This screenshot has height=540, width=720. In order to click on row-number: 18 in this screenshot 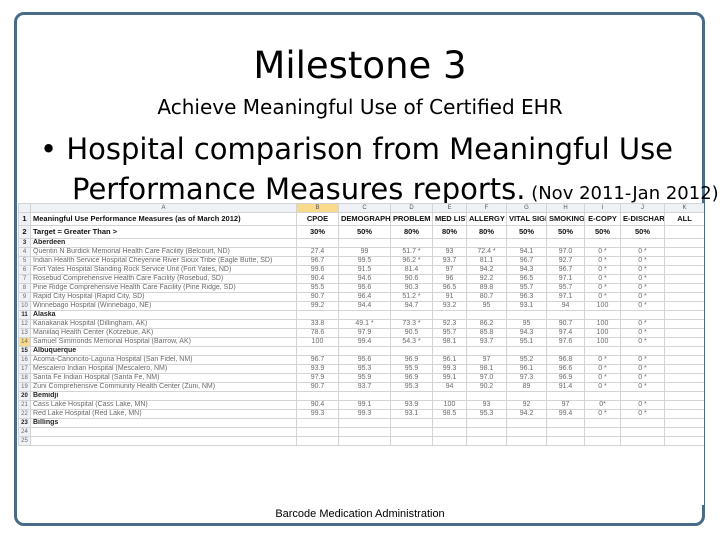, I will do `click(24, 378)`.